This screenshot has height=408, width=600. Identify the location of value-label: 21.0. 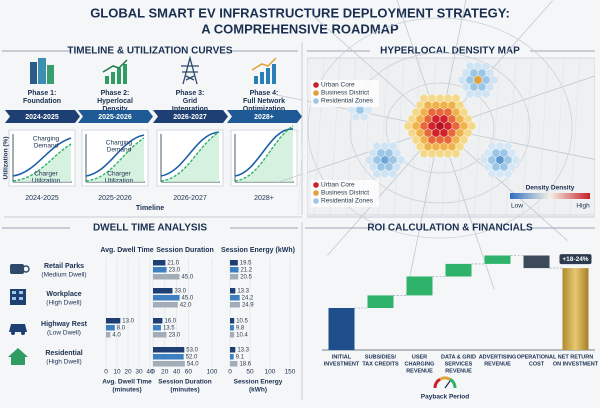
(173, 264).